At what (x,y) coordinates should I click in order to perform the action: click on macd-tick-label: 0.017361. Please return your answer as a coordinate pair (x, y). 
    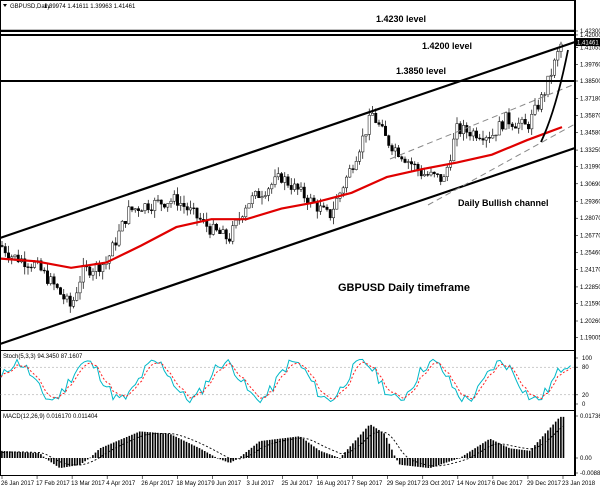
    Looking at the image, I should click on (590, 417).